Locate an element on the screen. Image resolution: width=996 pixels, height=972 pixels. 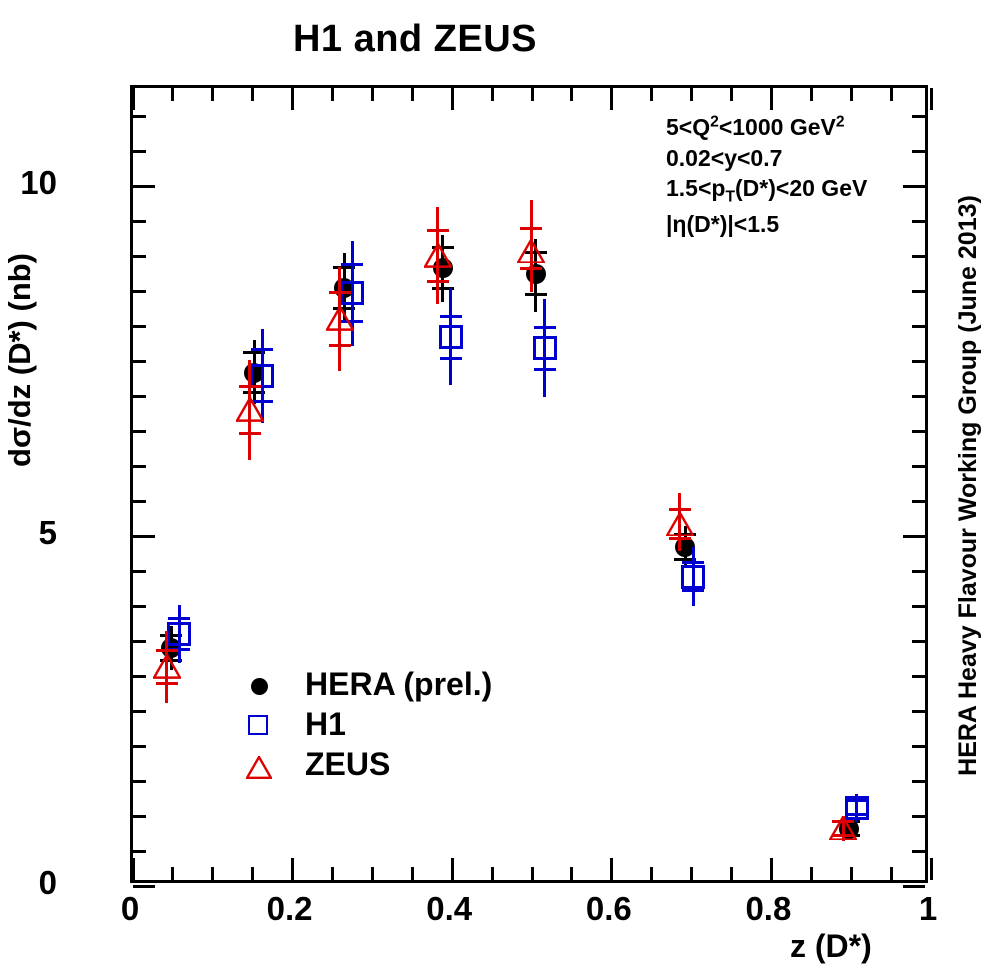
y-tick-label: 10 is located at coordinates (38, 182).